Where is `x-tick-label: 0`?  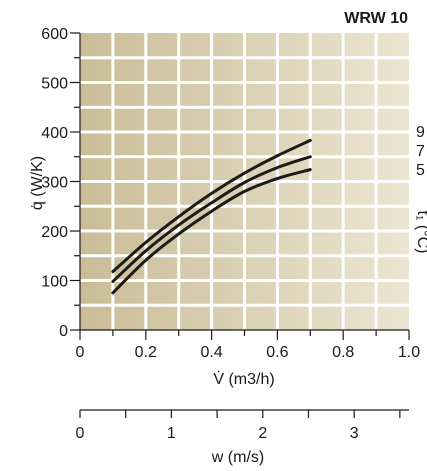
x-tick-label: 0 is located at coordinates (80, 352).